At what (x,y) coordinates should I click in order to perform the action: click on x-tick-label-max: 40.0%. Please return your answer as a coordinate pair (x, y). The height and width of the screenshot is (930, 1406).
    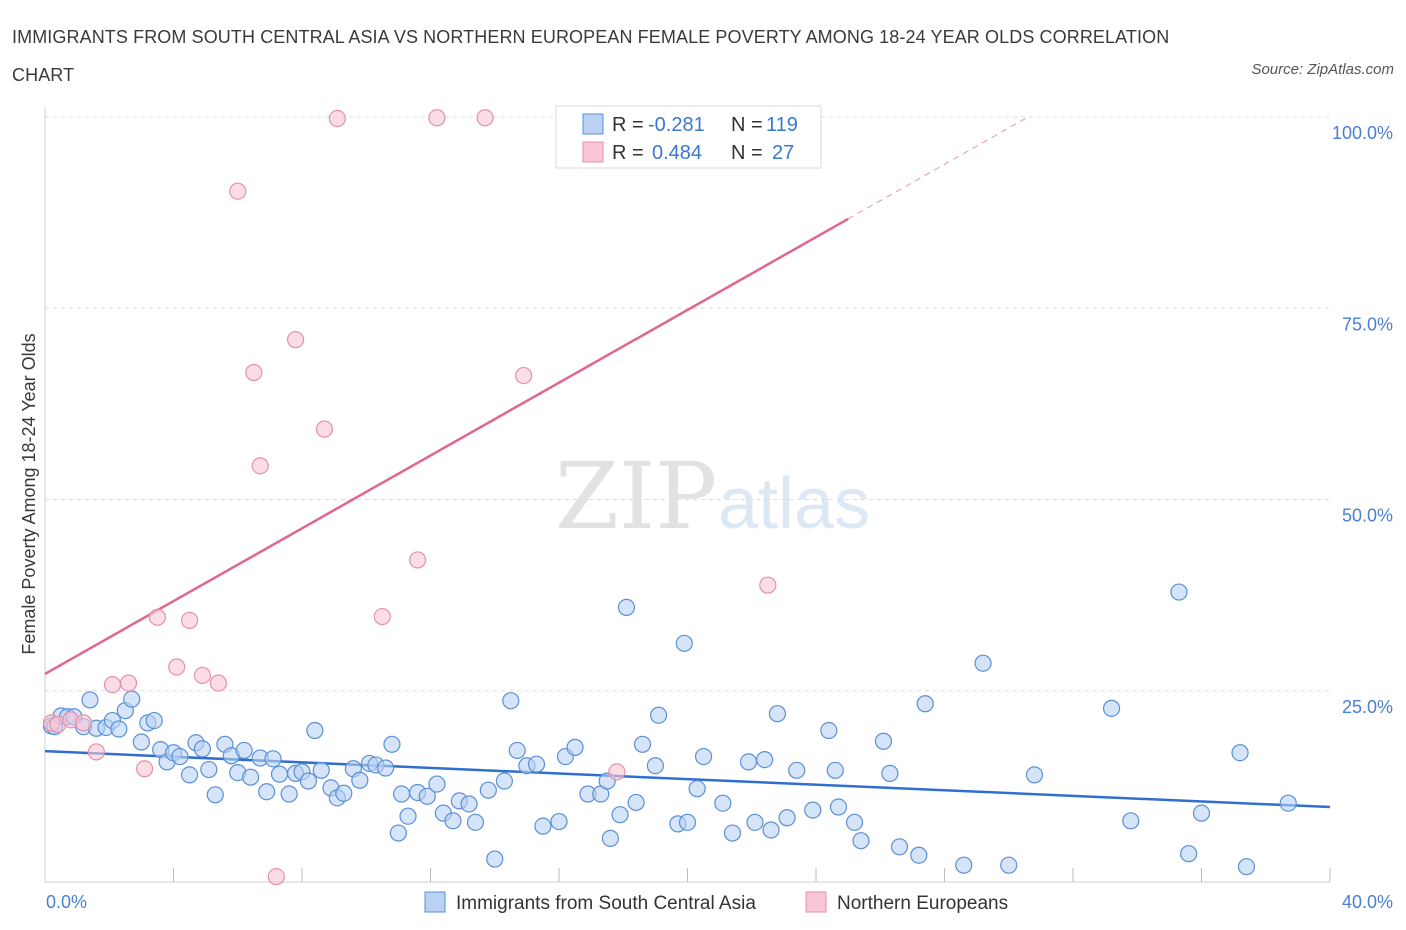
    Looking at the image, I should click on (1367, 902).